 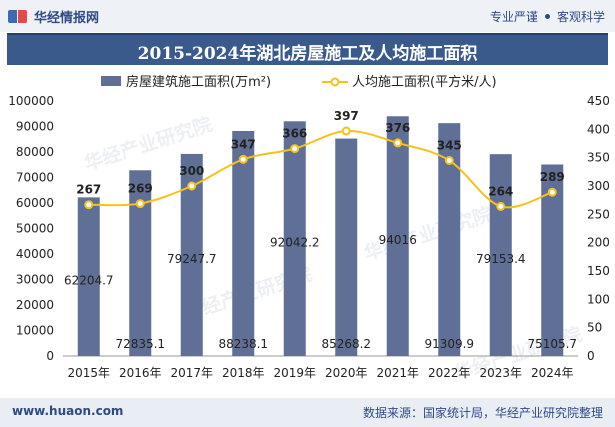 What do you see at coordinates (140, 344) in the screenshot?
I see `bar-value-label: 72835.1` at bounding box center [140, 344].